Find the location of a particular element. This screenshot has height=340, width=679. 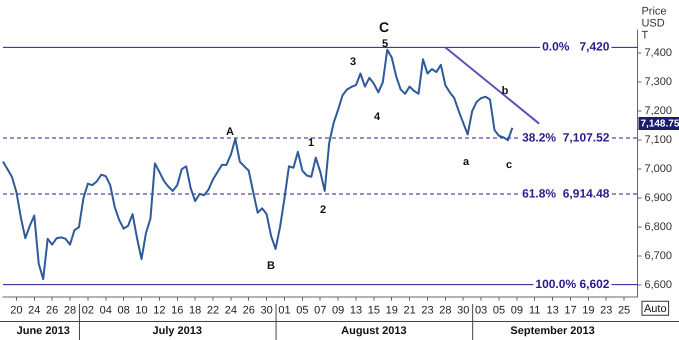

annotation: B is located at coordinates (271, 266).